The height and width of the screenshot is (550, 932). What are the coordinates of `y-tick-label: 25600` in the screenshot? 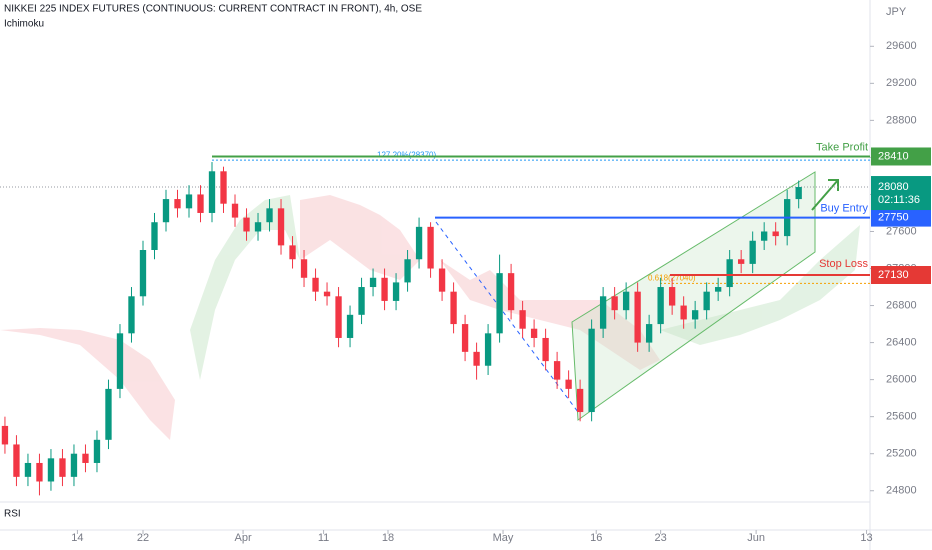 It's located at (901, 417).